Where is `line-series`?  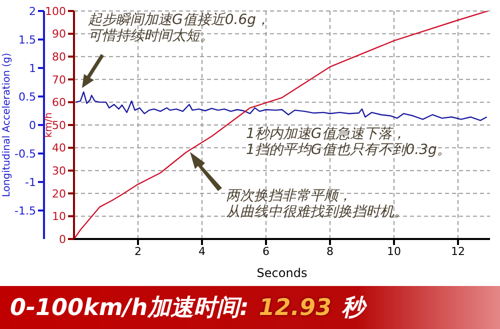 line-series is located at coordinates (281, 106).